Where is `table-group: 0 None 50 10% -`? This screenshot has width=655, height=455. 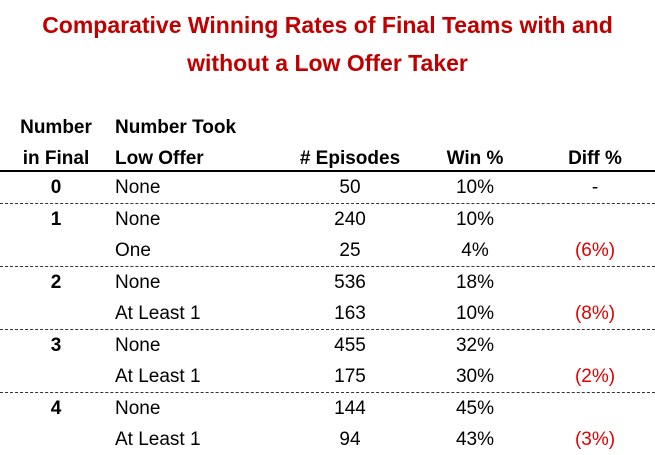
table-group: 0 None 50 10% - is located at coordinates (327, 188).